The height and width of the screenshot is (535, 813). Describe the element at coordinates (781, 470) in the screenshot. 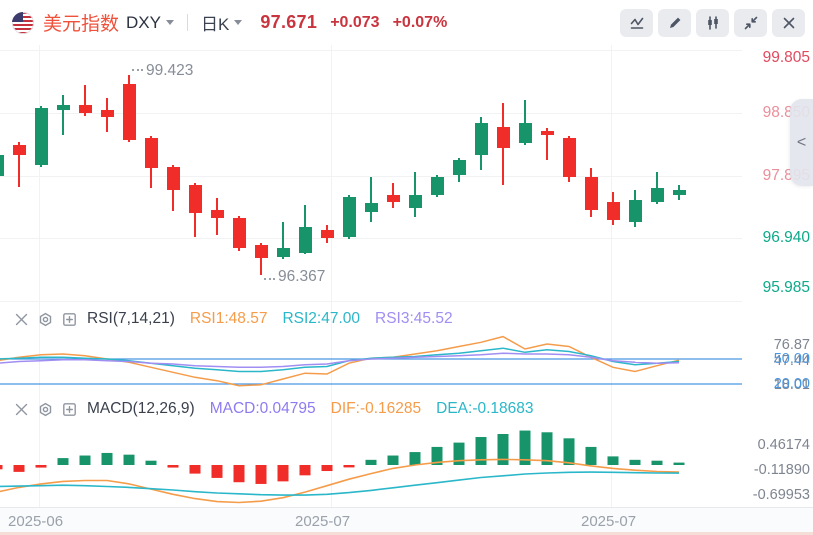

I see `macd-axis-label: -0.11890` at that location.